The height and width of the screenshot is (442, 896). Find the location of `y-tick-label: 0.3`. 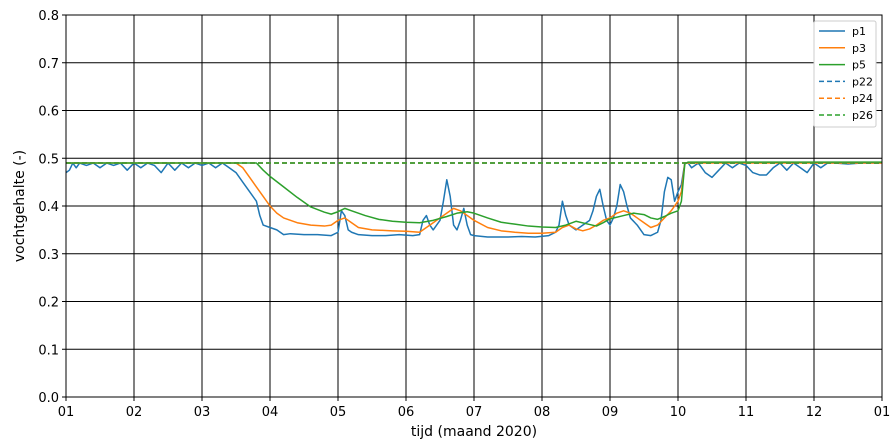

y-tick-label: 0.3 is located at coordinates (48, 255).